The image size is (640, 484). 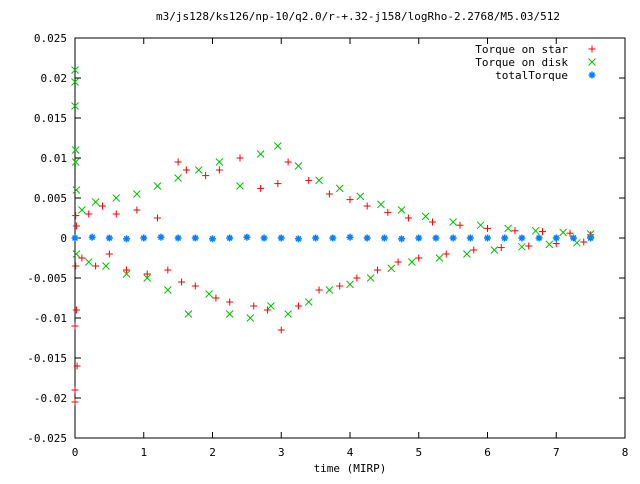 What do you see at coordinates (47, 278) in the screenshot?
I see `y-tick-label: -0.005` at bounding box center [47, 278].